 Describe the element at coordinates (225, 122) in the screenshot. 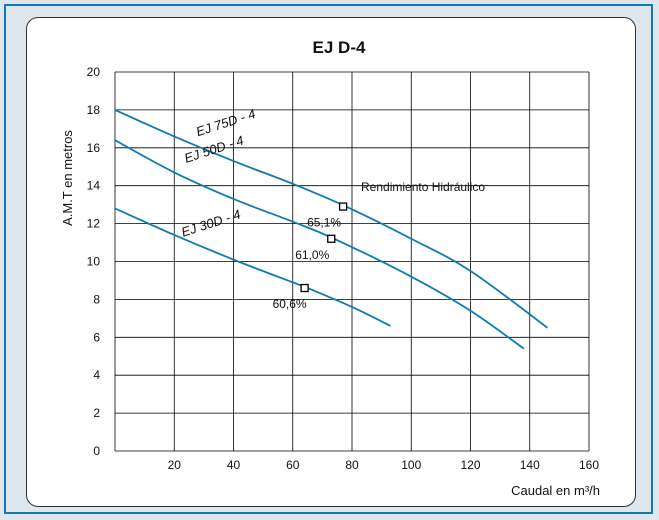

I see `series-label: EJ 75D - 4` at that location.